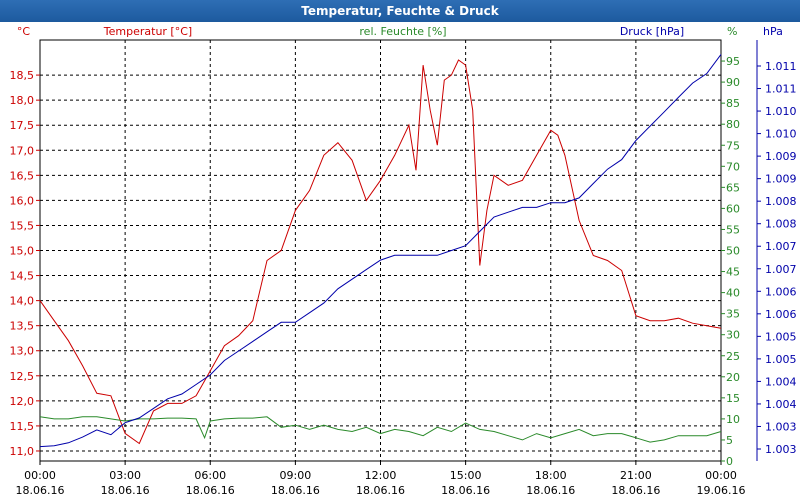 This screenshot has height=500, width=800. Describe the element at coordinates (551, 475) in the screenshot. I see `x-tick-time: 18:00` at that location.